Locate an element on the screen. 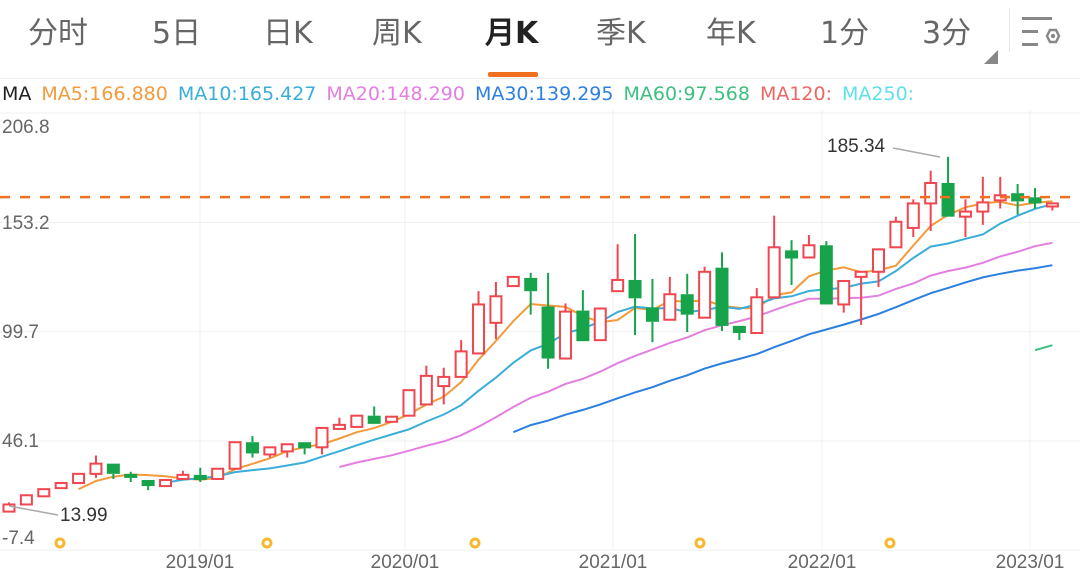 The width and height of the screenshot is (1080, 574). tab-7: 1分 is located at coordinates (845, 33).